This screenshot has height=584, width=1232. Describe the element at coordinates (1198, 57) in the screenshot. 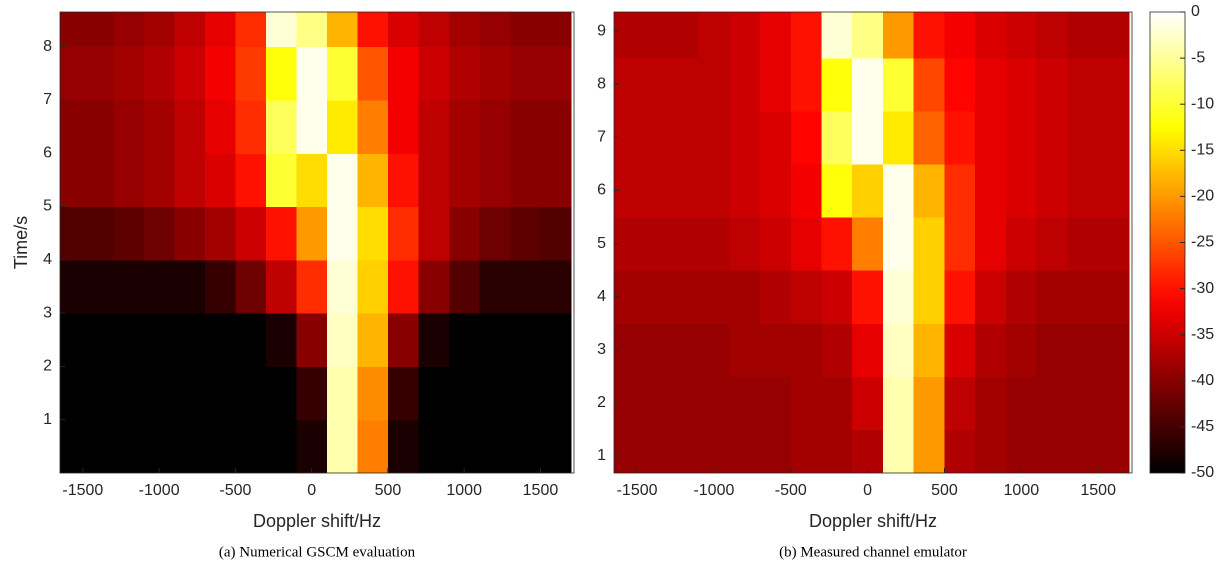

I see `colorbar-tick-label: -5` at that location.